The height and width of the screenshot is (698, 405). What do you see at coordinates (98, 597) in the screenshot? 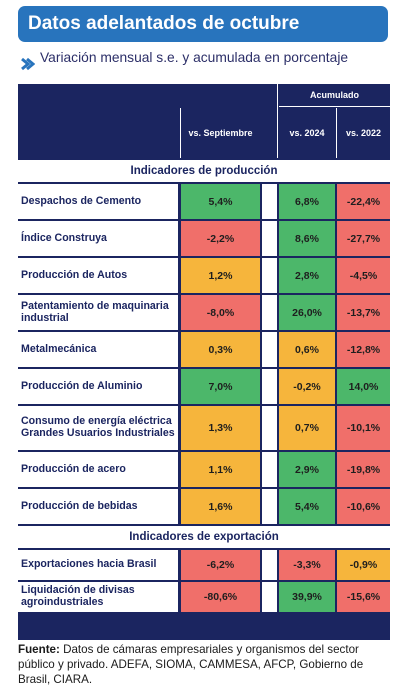
I see `row-label: Liquidación de divisas agroindustriales` at bounding box center [98, 597].